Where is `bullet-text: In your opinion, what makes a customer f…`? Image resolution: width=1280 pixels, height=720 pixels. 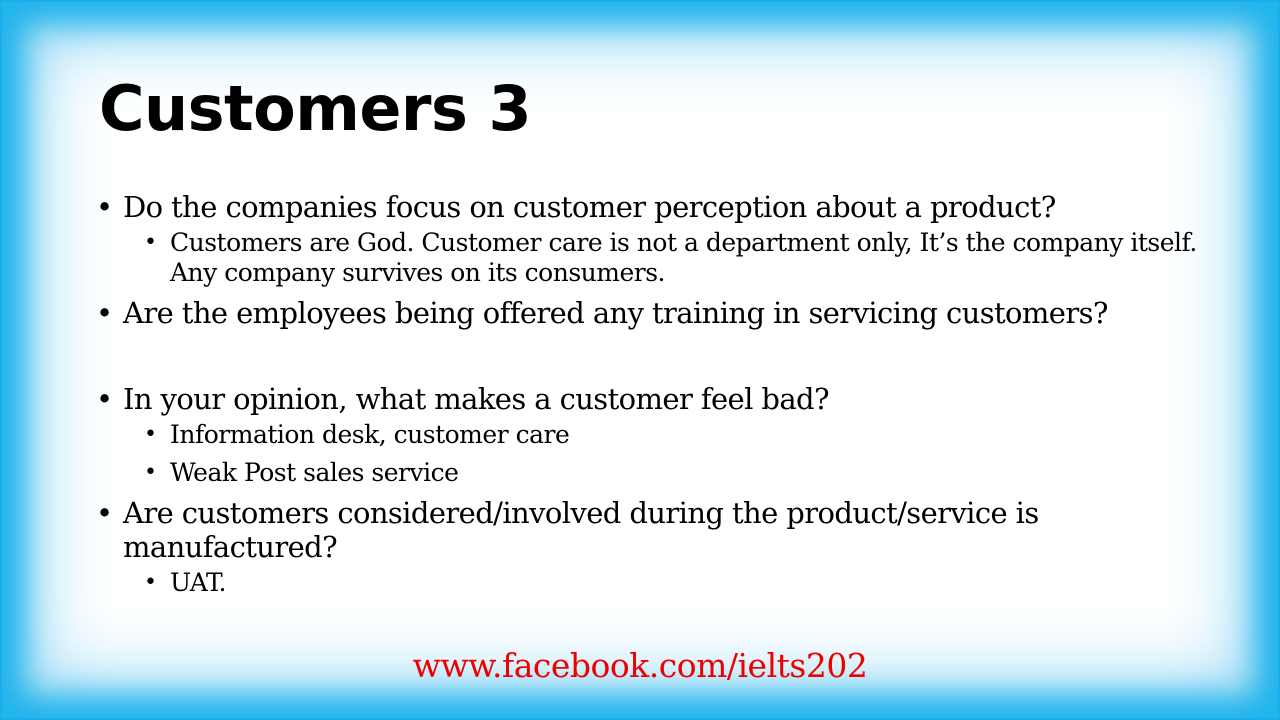 bullet-text: In your opinion, what makes a customer f… is located at coordinates (476, 399).